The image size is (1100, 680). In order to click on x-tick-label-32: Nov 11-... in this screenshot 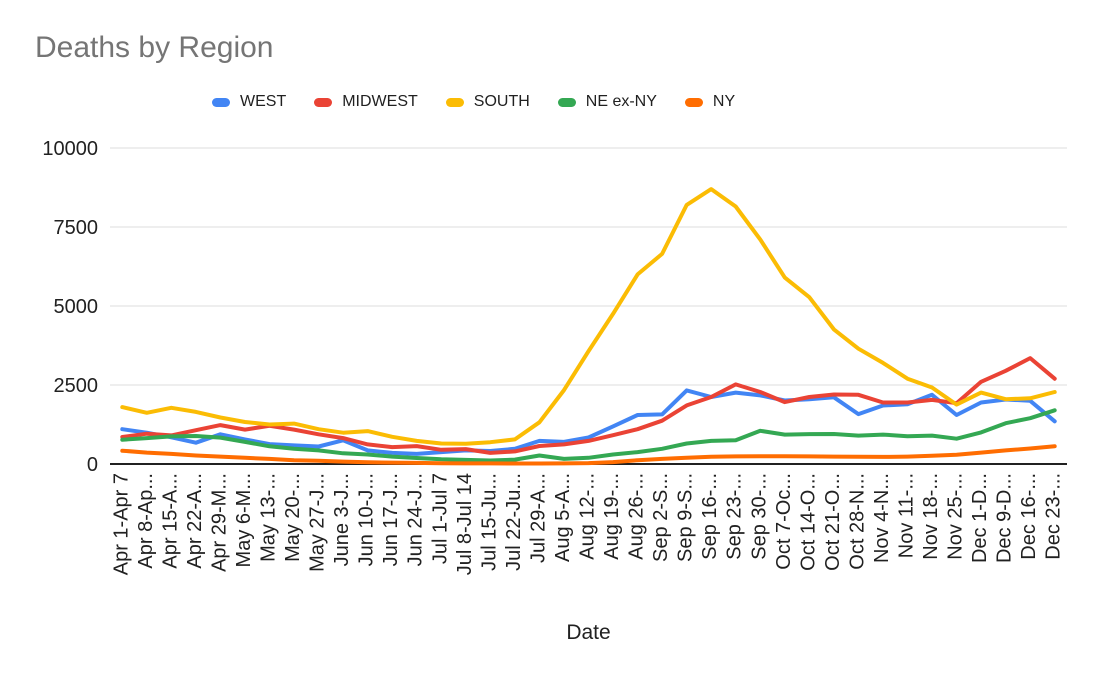, I will do `click(907, 515)`.